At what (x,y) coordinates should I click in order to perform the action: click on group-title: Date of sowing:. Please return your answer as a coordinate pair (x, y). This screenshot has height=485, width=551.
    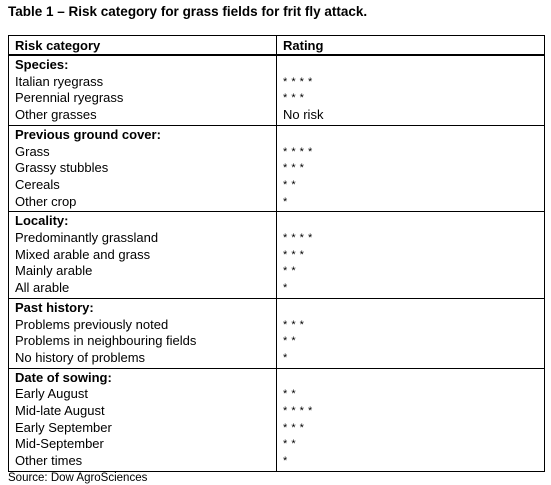
    Looking at the image, I should click on (142, 377).